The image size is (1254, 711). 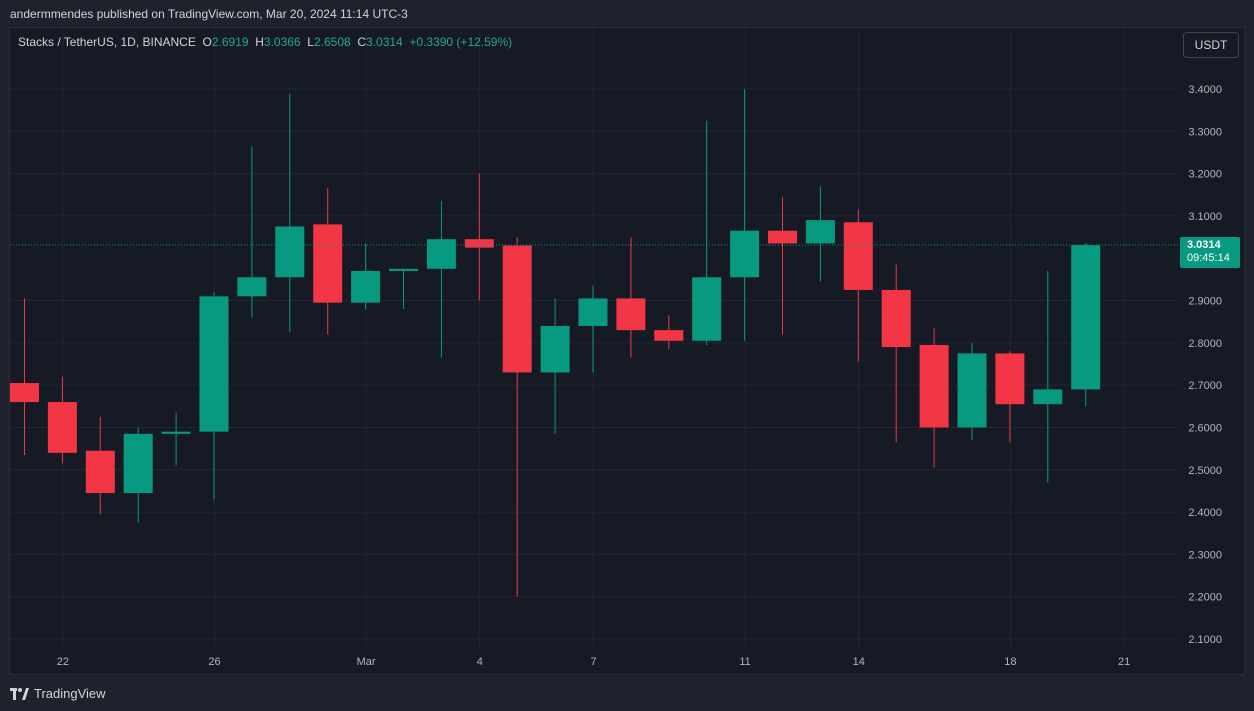 I want to click on y-tick-label: 3.2000, so click(x=1205, y=175).